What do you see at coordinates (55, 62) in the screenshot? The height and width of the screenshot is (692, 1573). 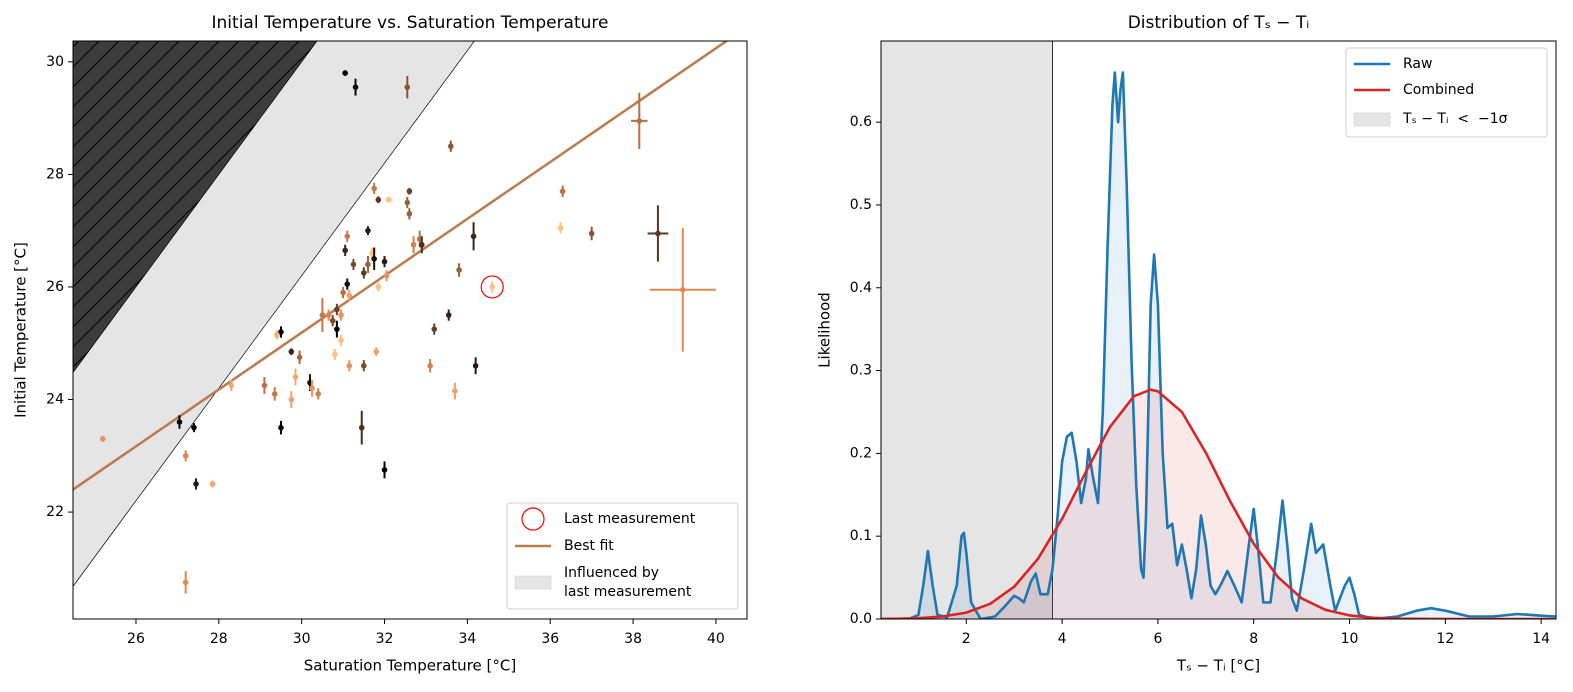 I see `y-tick-label: 30` at bounding box center [55, 62].